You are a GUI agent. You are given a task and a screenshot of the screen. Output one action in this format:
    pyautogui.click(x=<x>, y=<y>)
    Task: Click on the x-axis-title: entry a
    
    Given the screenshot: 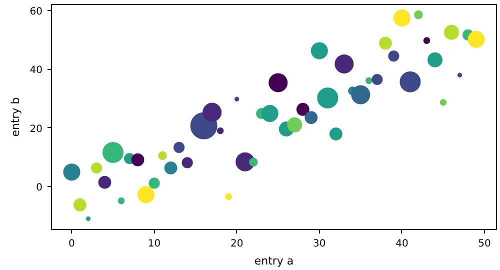 What is the action you would take?
    pyautogui.click(x=274, y=261)
    